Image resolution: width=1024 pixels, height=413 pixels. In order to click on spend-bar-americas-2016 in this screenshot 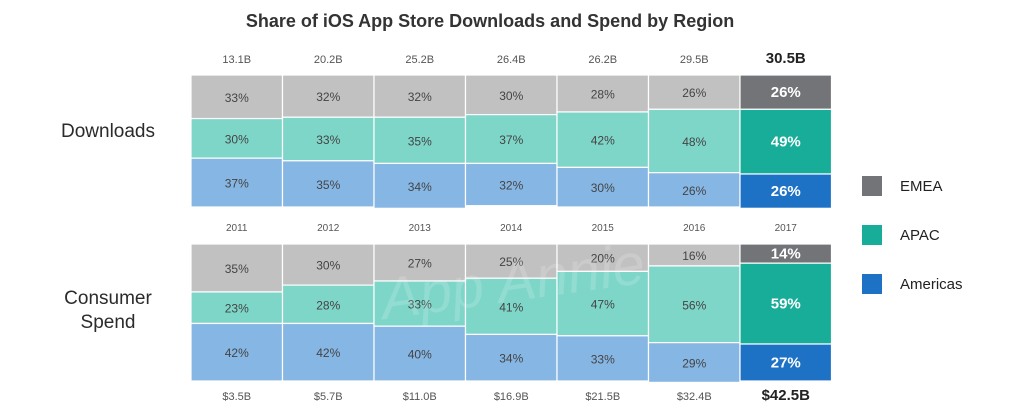, I will do `click(694, 362)`.